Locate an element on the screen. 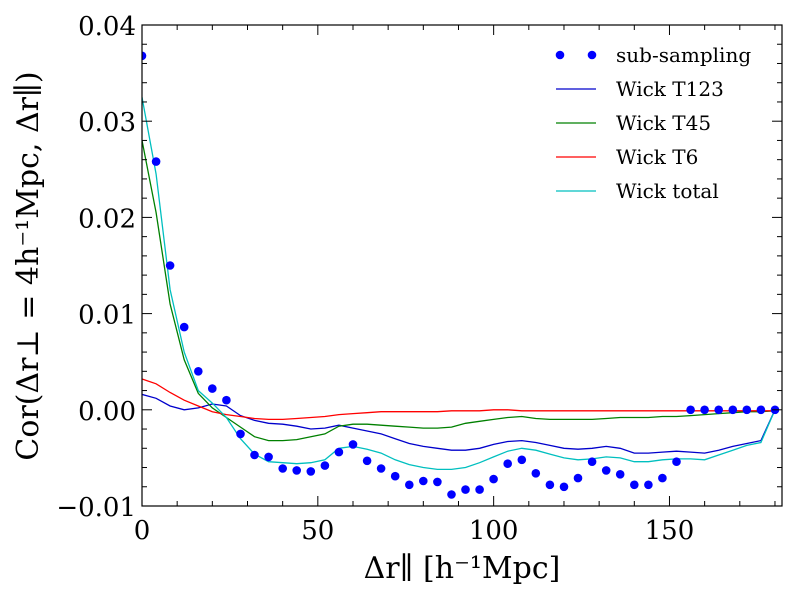 Image resolution: width=791 pixels, height=601 pixels. legend-label-wick-t6: Wick T6 is located at coordinates (657, 157).